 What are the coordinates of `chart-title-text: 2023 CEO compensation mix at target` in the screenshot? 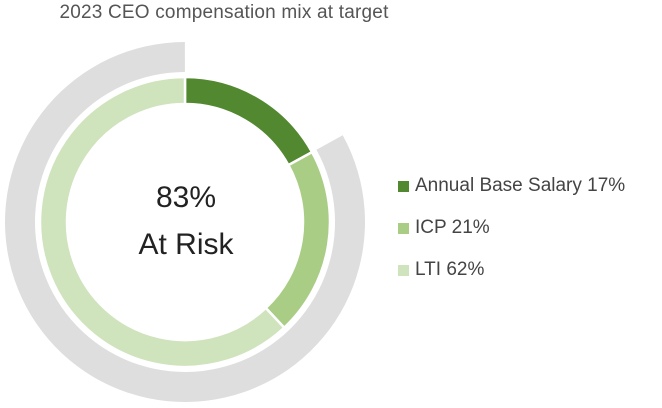 It's located at (224, 12).